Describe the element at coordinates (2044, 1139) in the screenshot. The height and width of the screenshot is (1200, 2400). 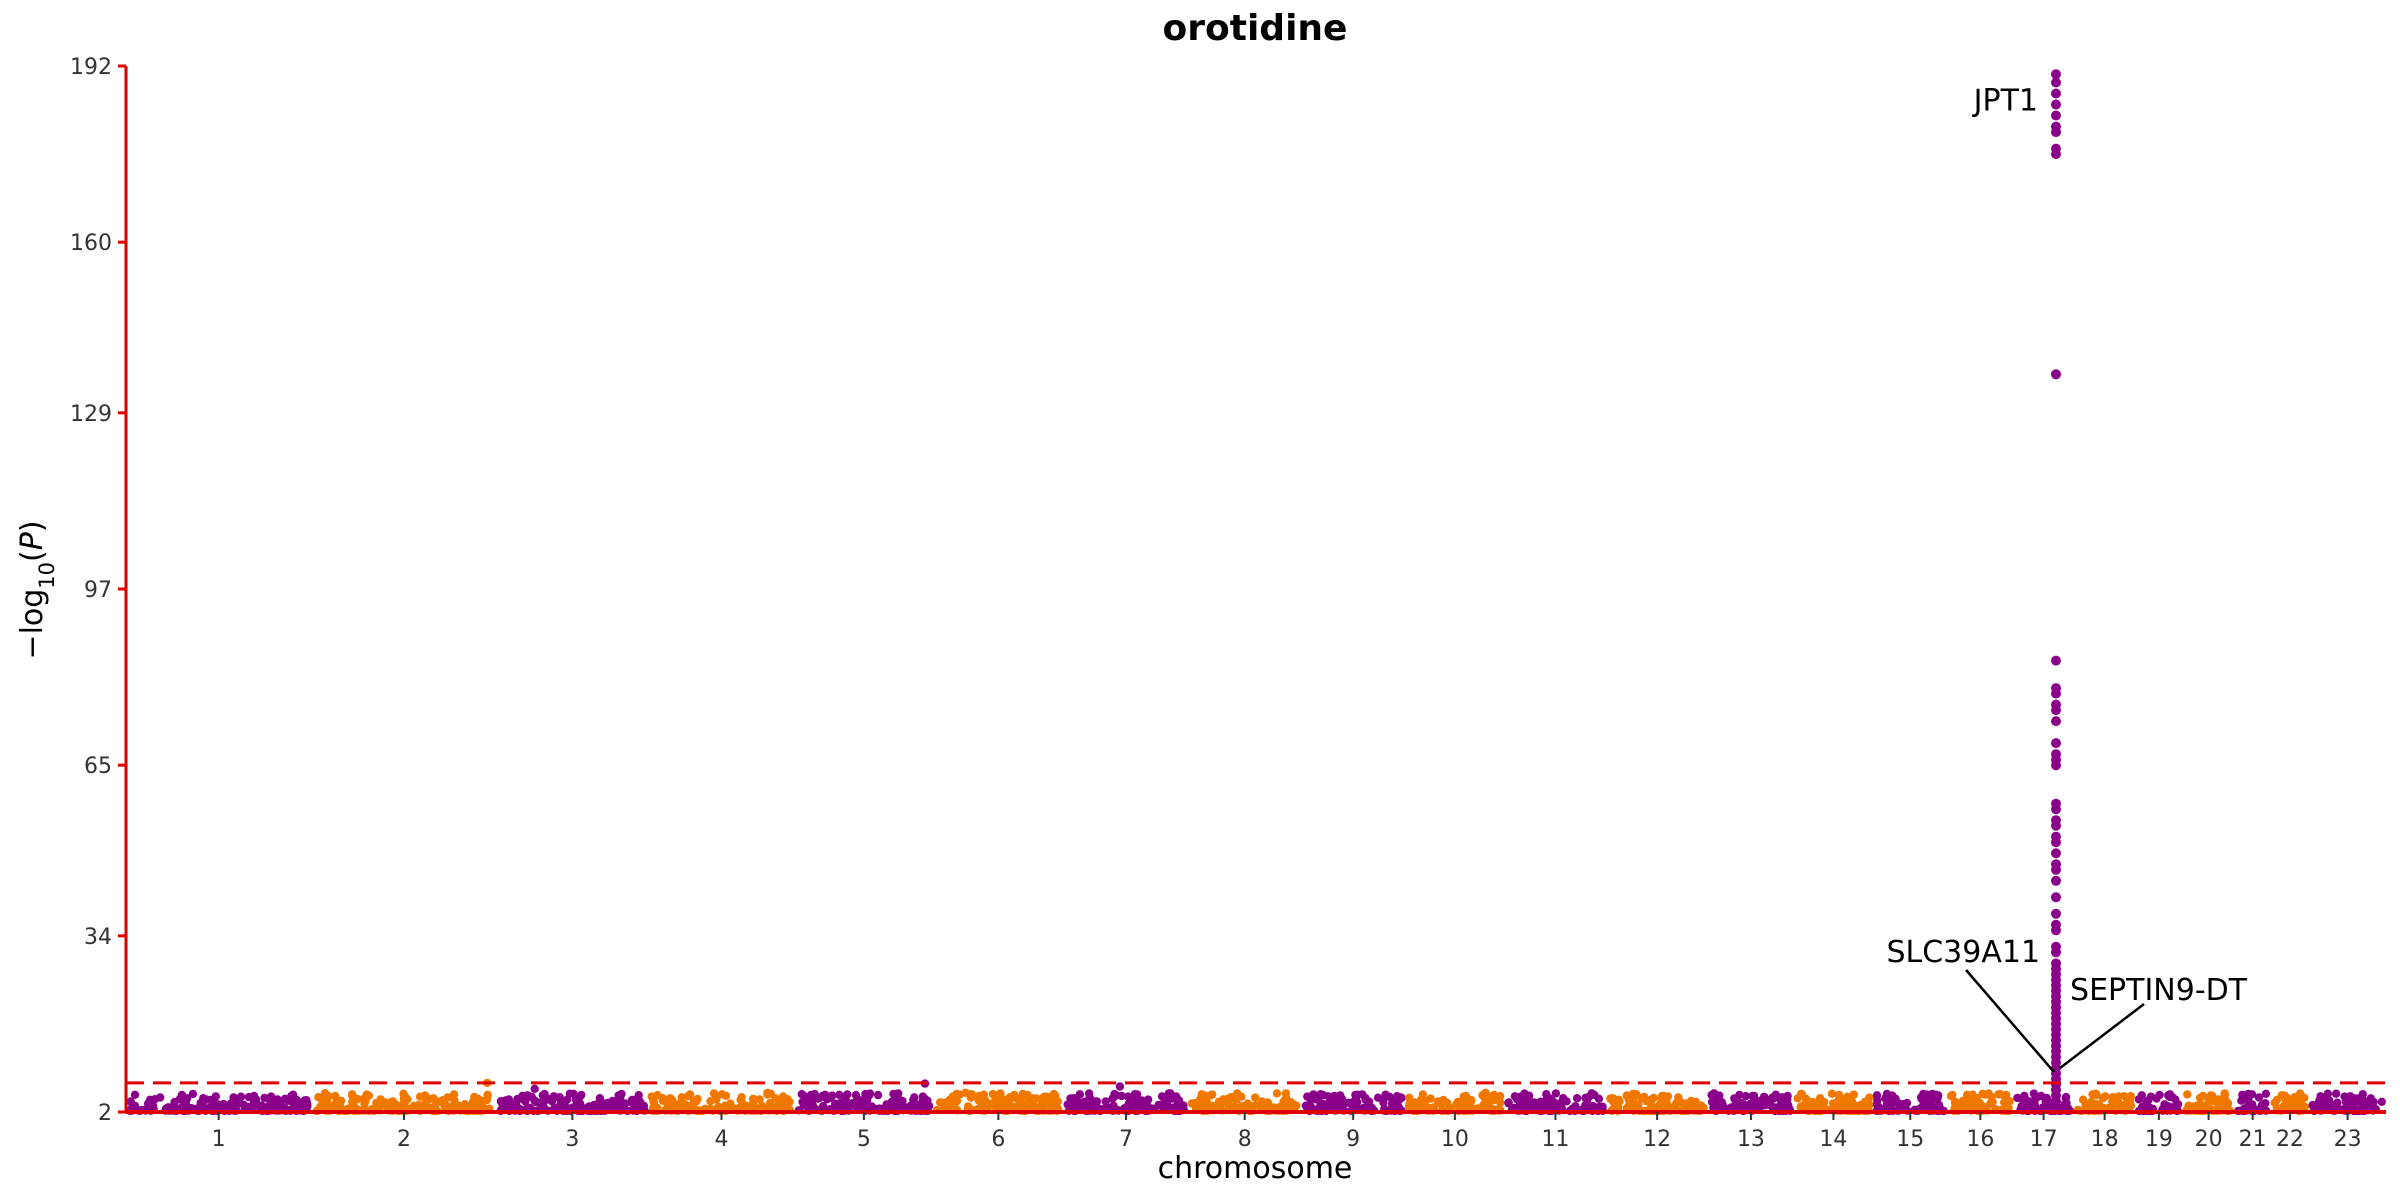
I see `x-tick-label: 17` at that location.